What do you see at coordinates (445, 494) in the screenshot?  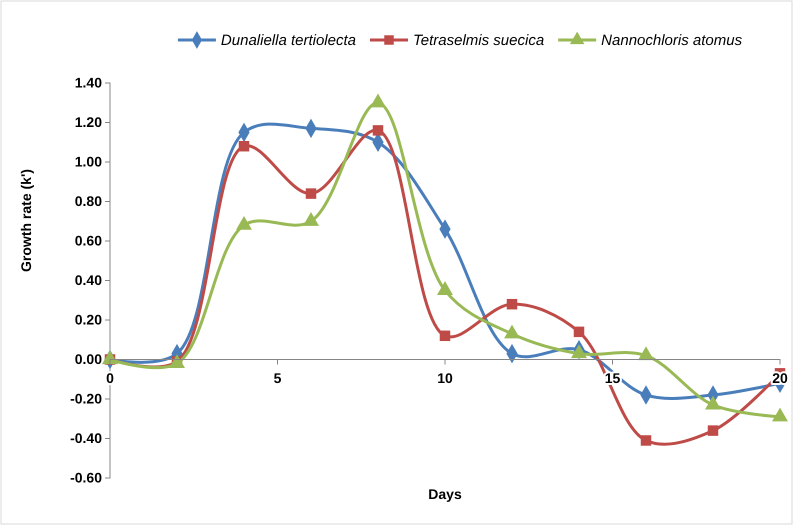 I see `x-axis-title: Days` at bounding box center [445, 494].